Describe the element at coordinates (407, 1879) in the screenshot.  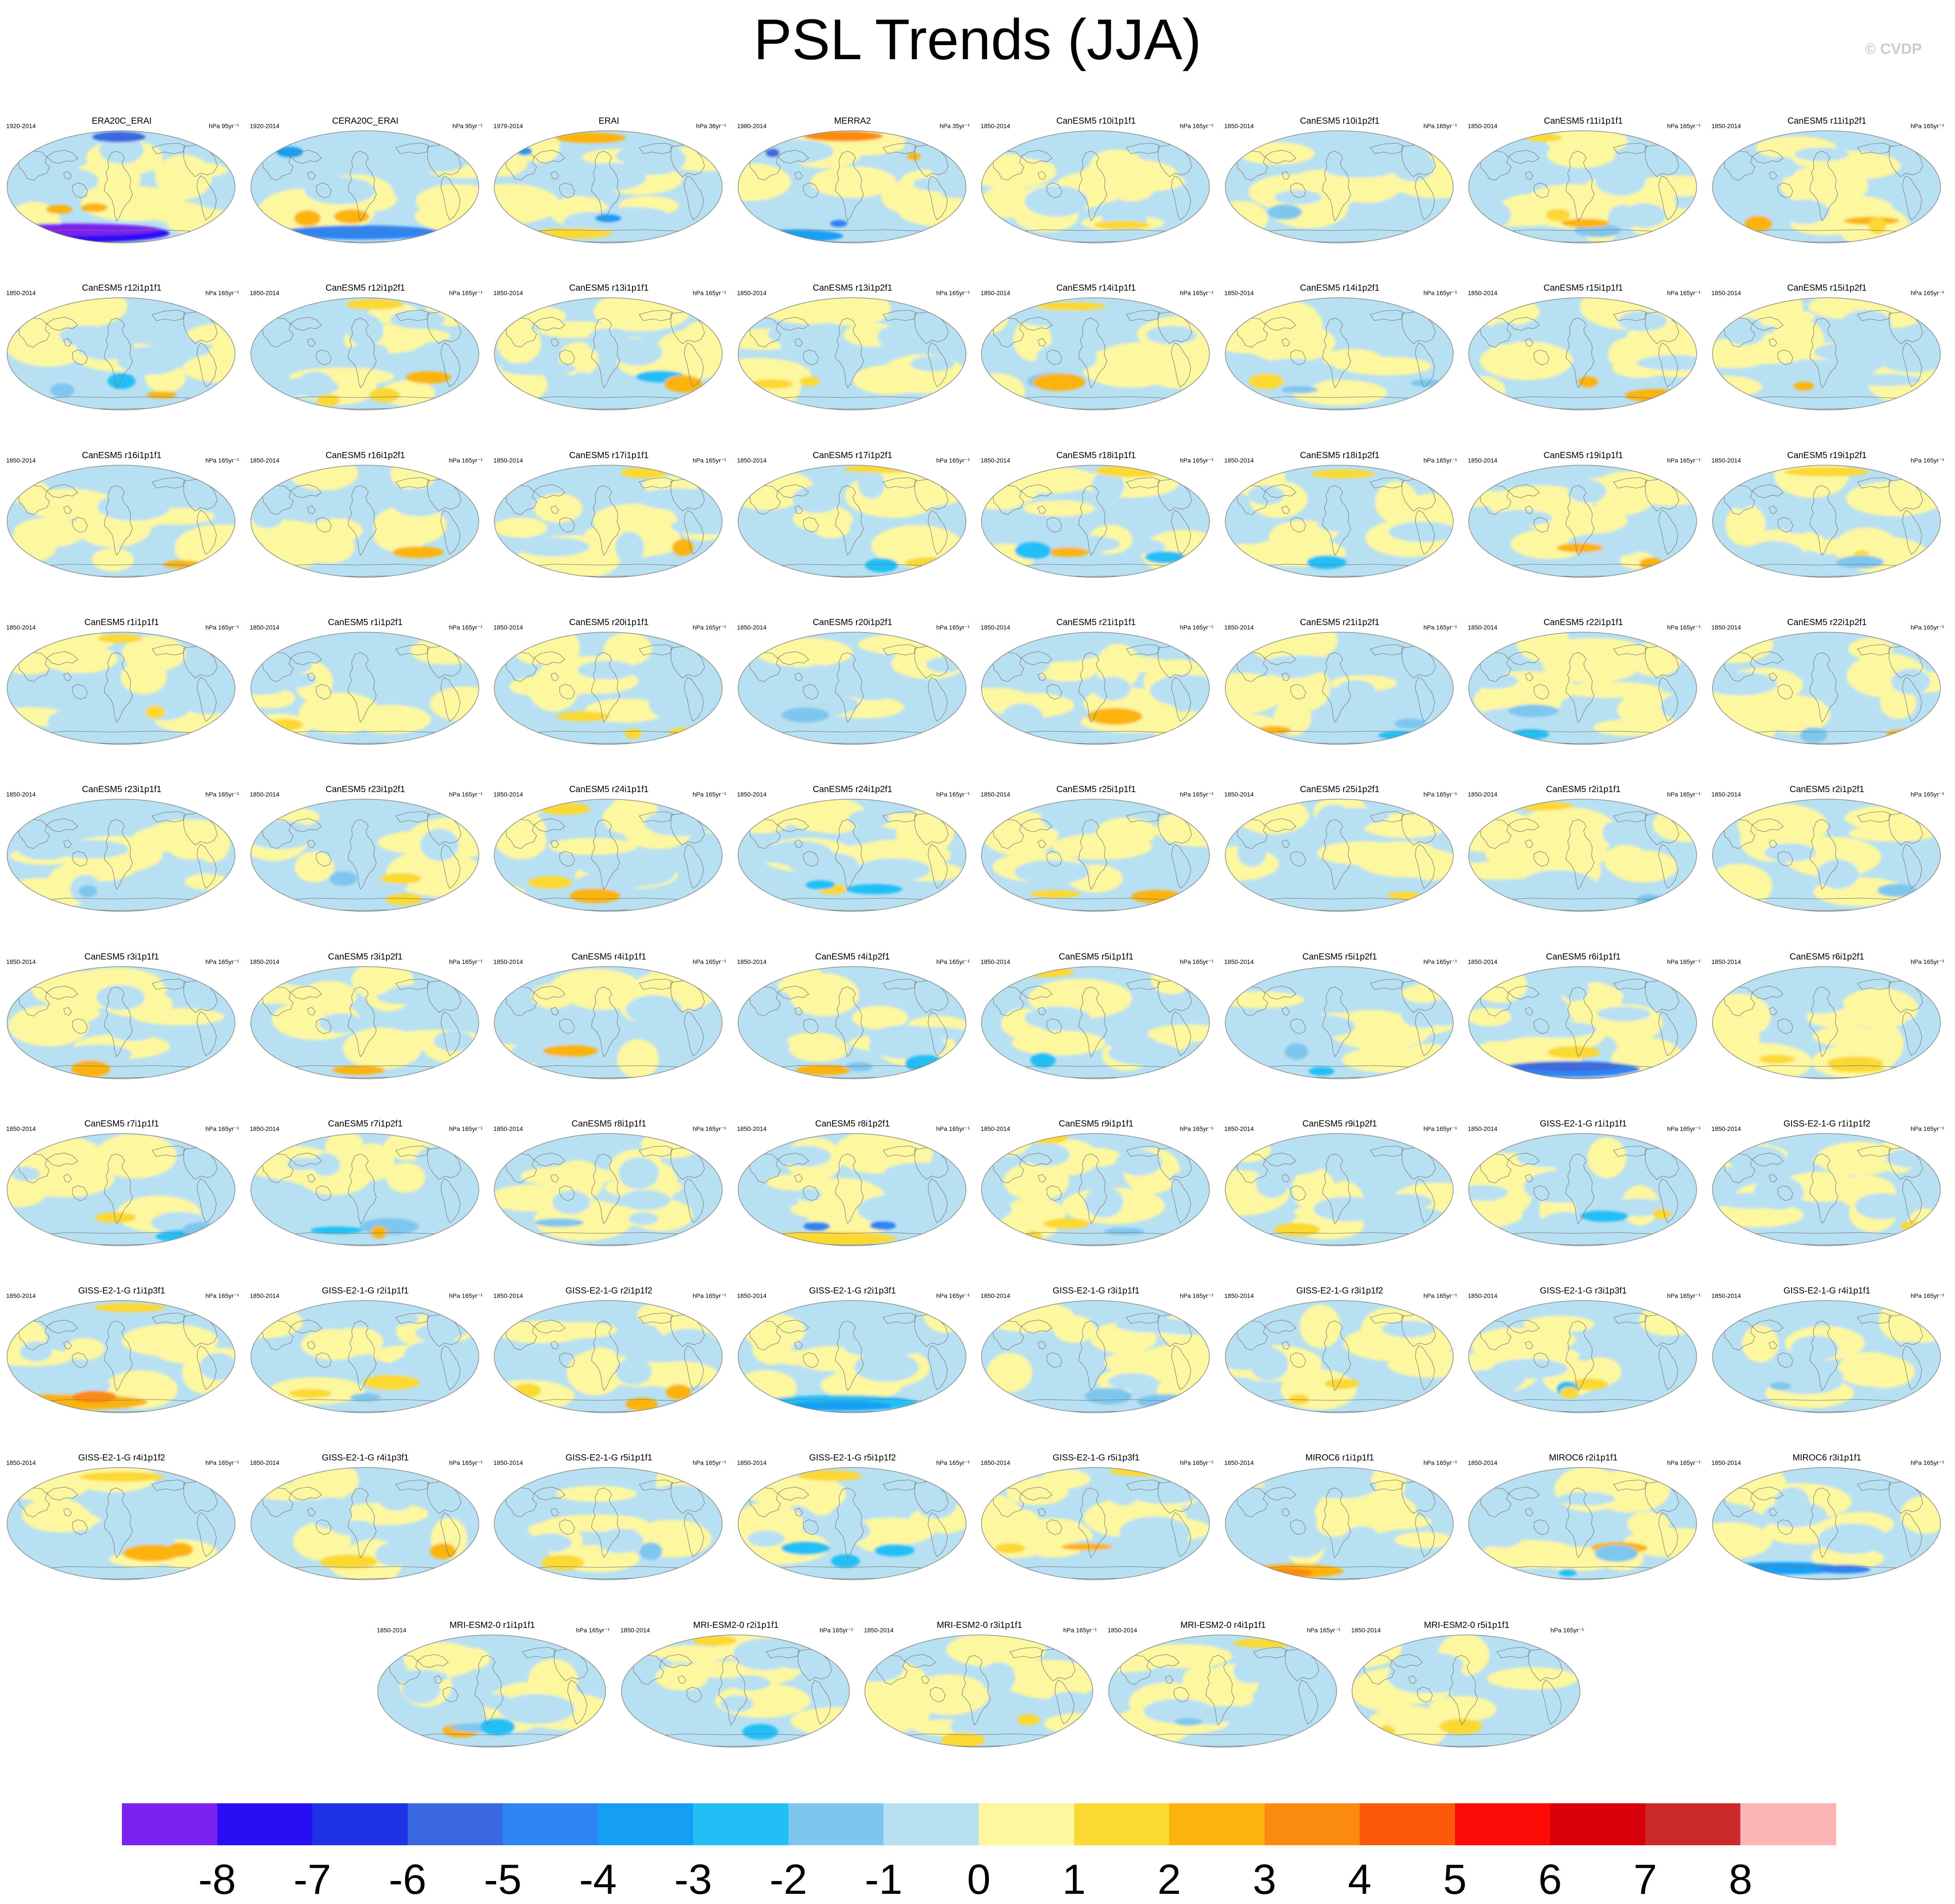
I see `colorbar-tick-label: -6` at that location.